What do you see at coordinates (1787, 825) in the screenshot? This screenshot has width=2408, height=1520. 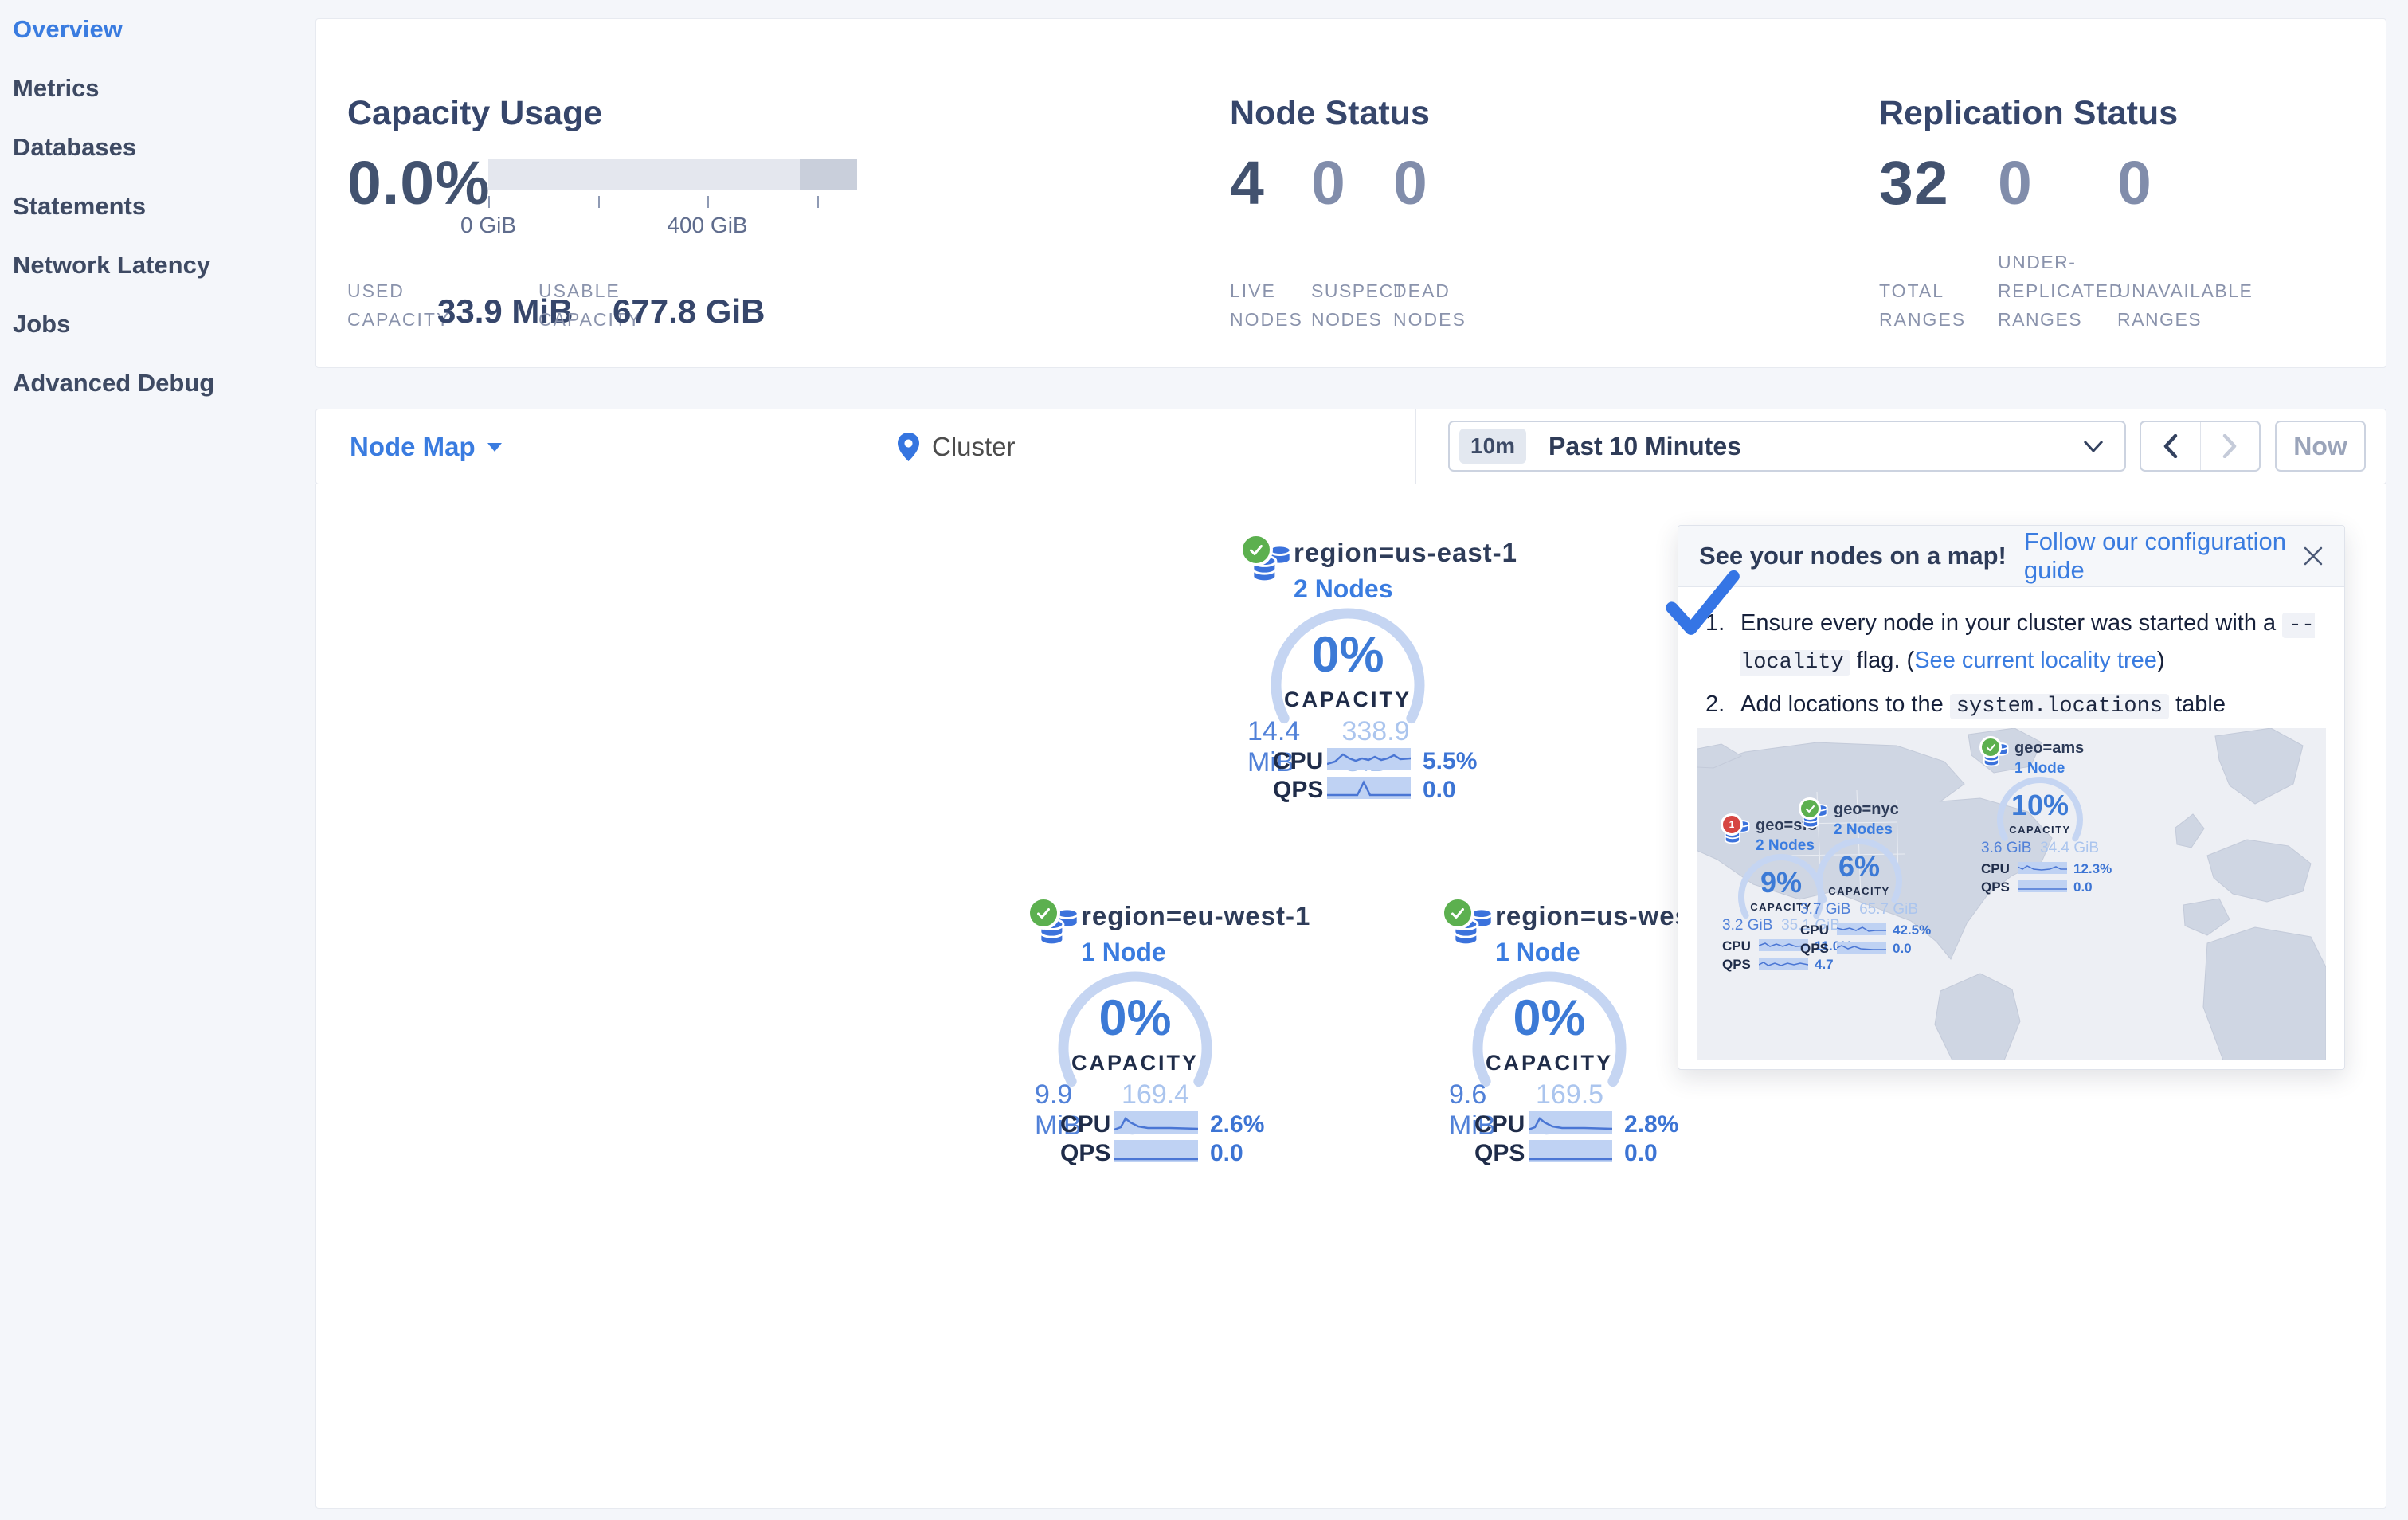 I see `region-label: geo=sfo` at bounding box center [1787, 825].